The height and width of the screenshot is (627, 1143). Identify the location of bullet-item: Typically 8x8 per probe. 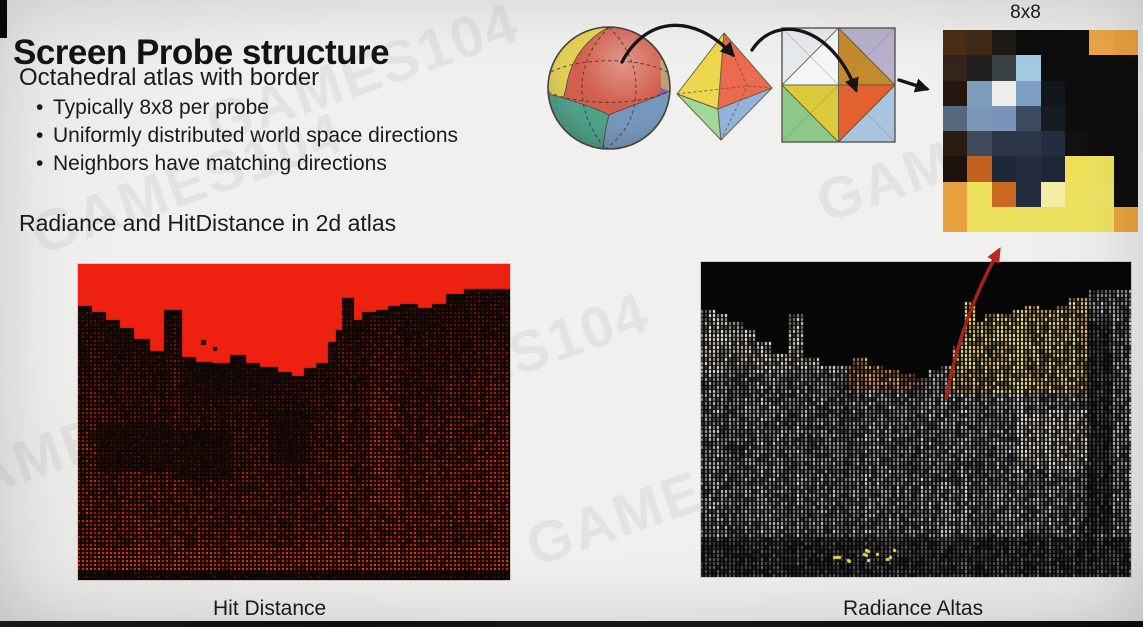
(247, 108).